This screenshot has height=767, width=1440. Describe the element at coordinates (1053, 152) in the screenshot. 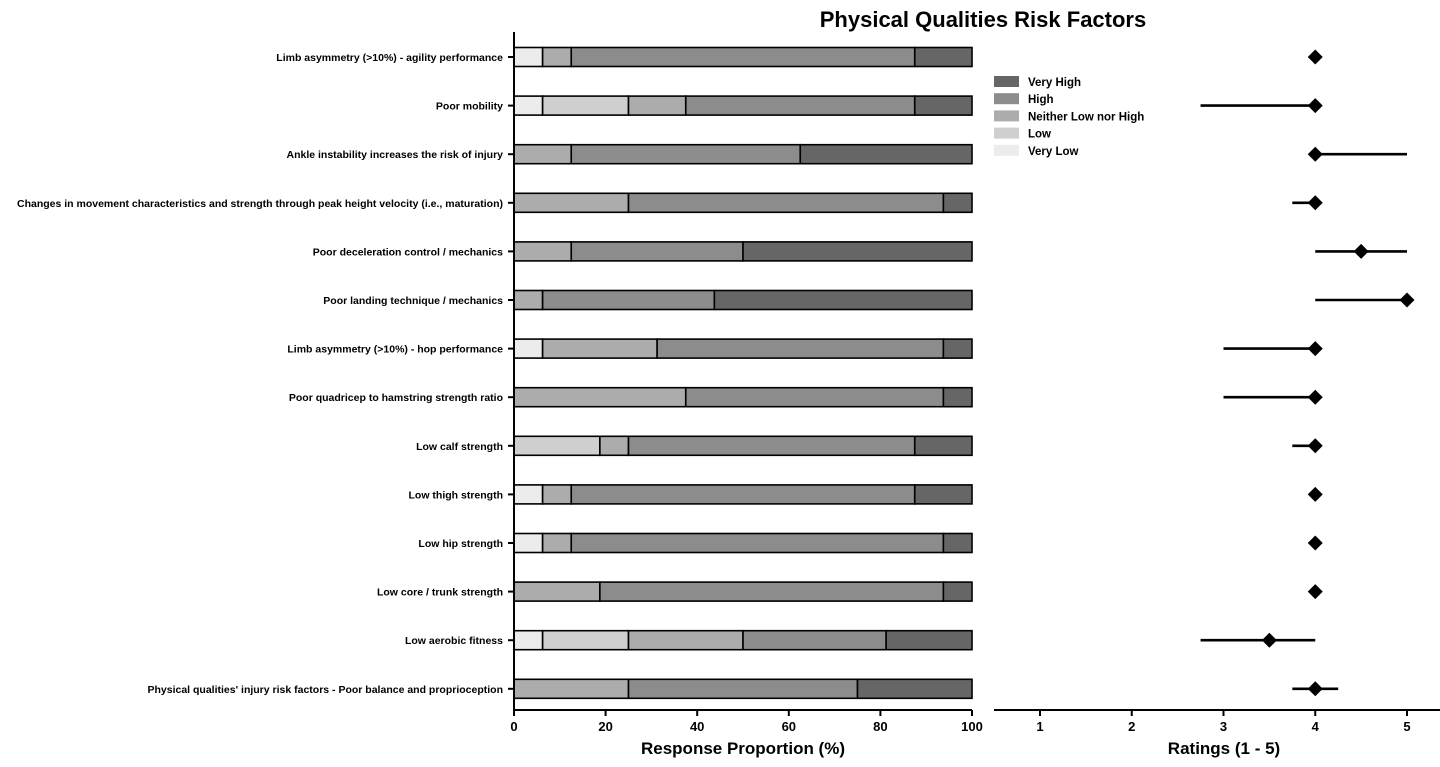

I see `legend-label: Very Low` at that location.